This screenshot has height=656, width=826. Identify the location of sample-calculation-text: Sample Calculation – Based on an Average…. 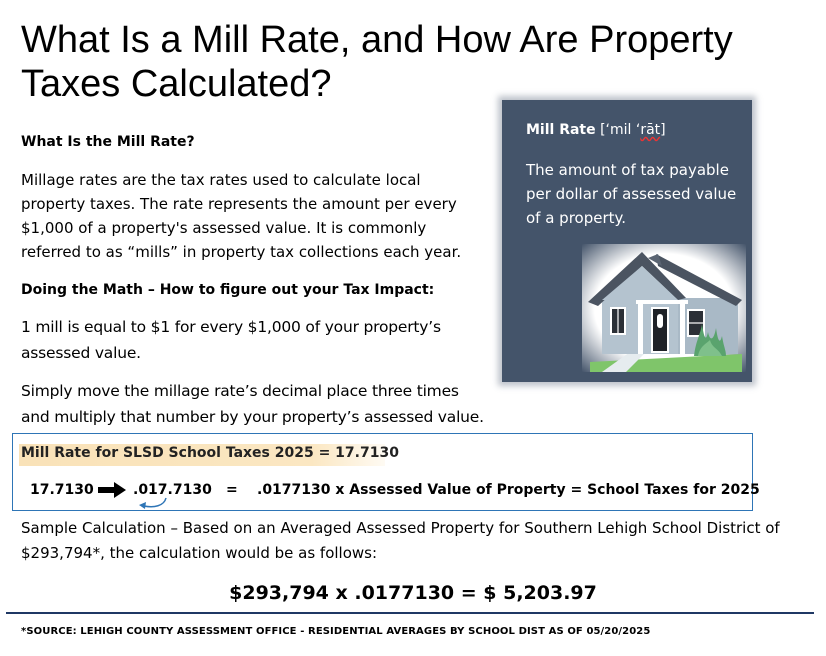
(416, 541).